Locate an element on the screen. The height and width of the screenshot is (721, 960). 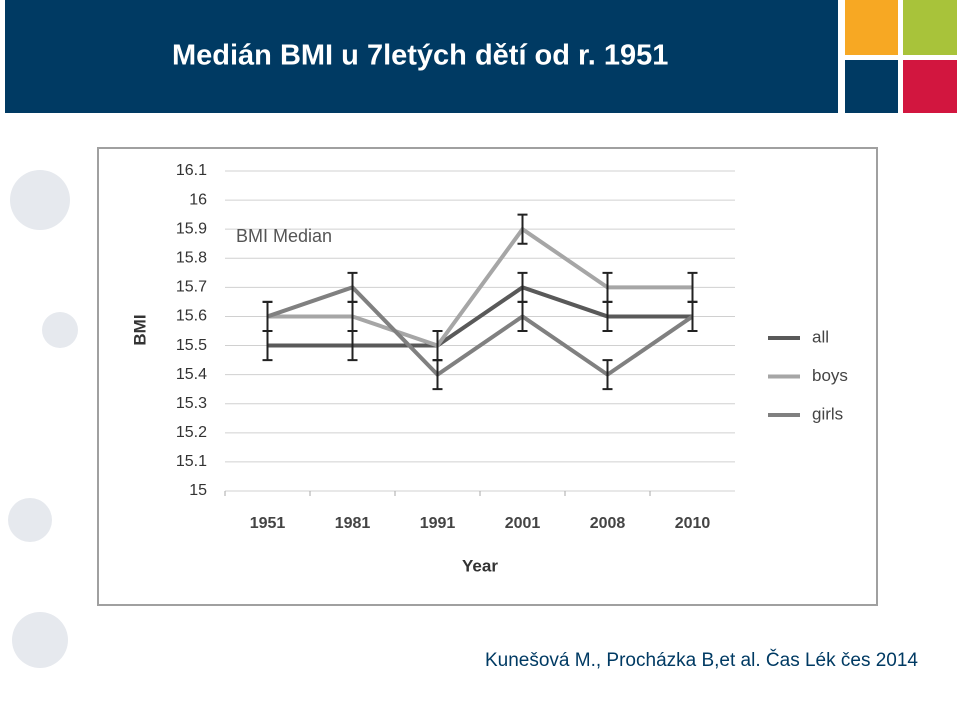
deco-swirl is located at coordinates (43, 419).